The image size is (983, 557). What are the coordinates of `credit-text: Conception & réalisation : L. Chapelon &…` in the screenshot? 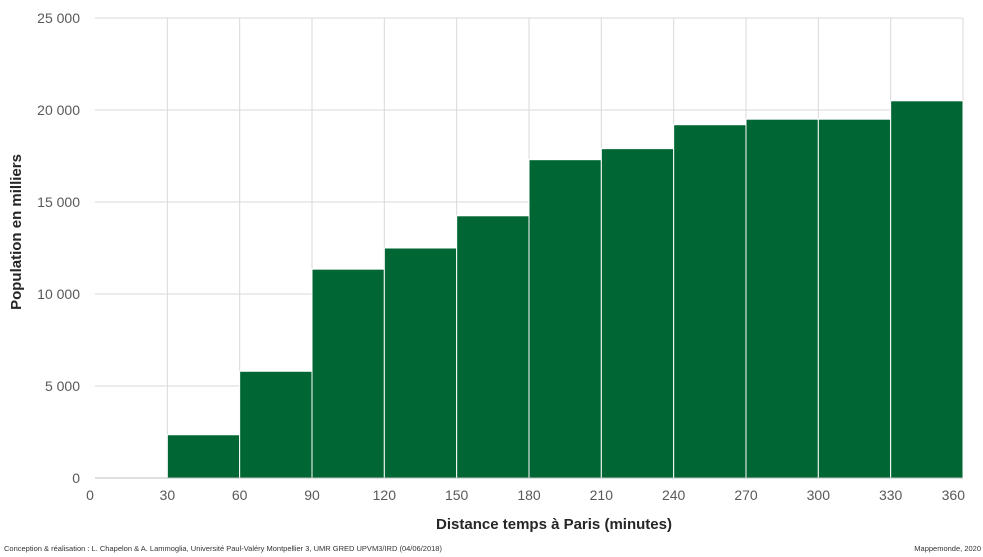 It's located at (223, 548).